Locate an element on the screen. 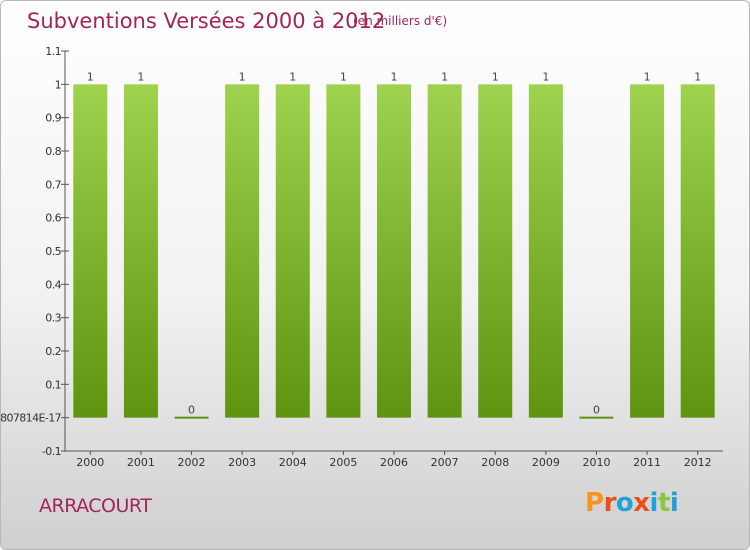 Image resolution: width=750 pixels, height=550 pixels. chart-unit: (en milliers d'€) is located at coordinates (400, 21).